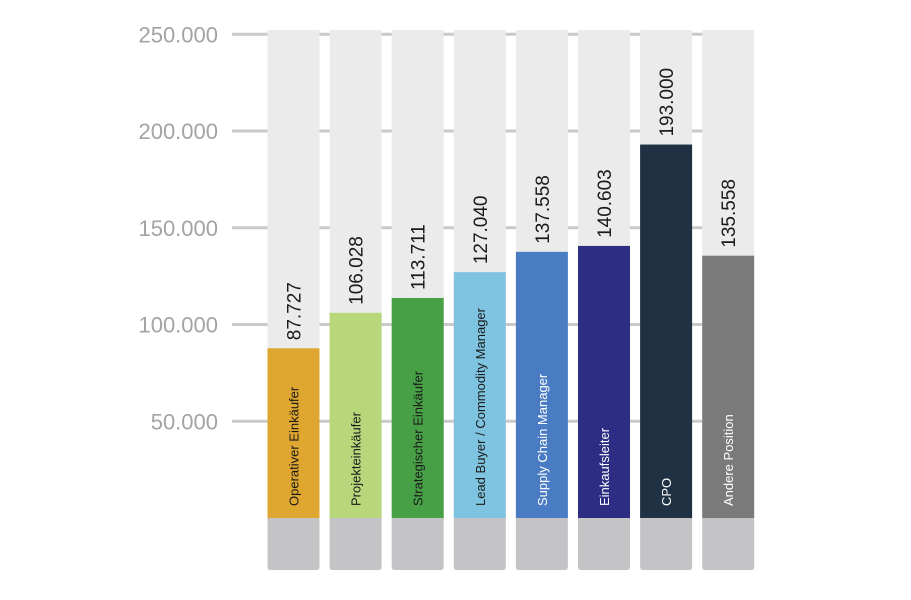 The width and height of the screenshot is (911, 600). What do you see at coordinates (728, 460) in the screenshot?
I see `category-label: Andere Position` at bounding box center [728, 460].